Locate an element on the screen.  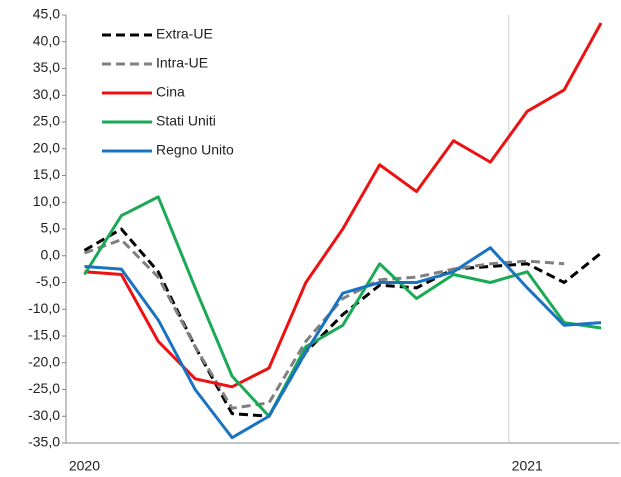
y-tick-label: 30,0 is located at coordinates (46, 94).